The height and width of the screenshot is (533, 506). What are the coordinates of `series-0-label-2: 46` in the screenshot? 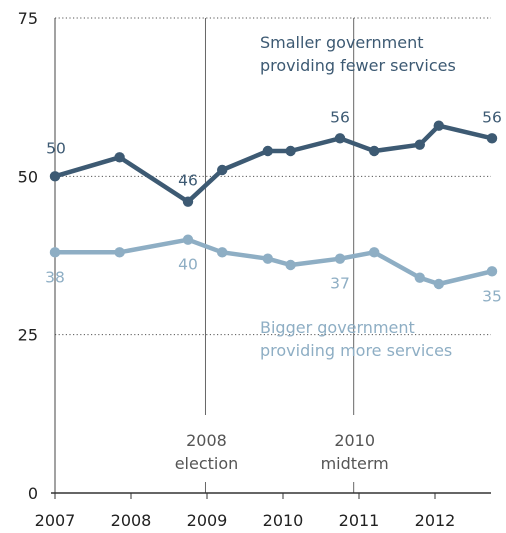 It's located at (188, 181).